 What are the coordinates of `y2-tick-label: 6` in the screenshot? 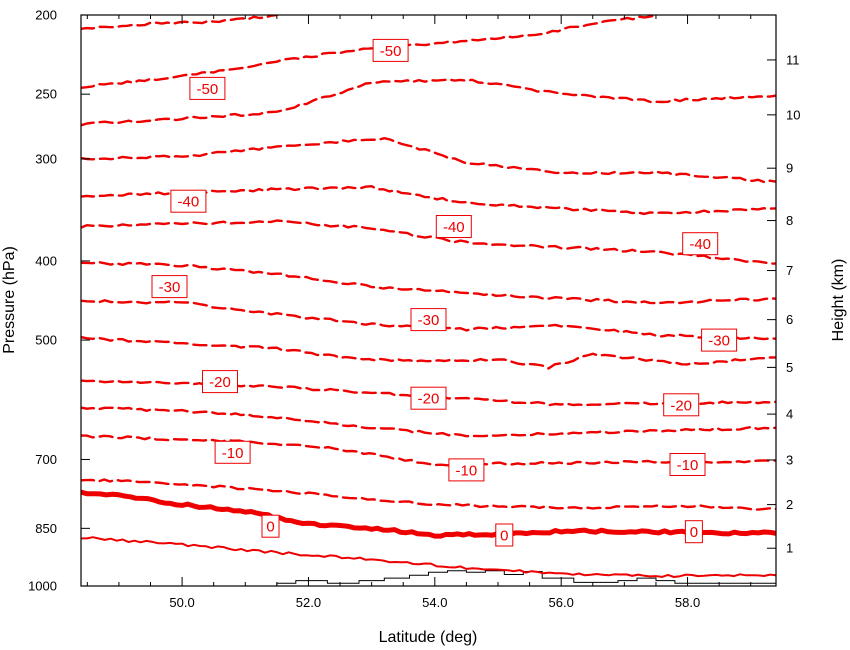 It's located at (789, 319).